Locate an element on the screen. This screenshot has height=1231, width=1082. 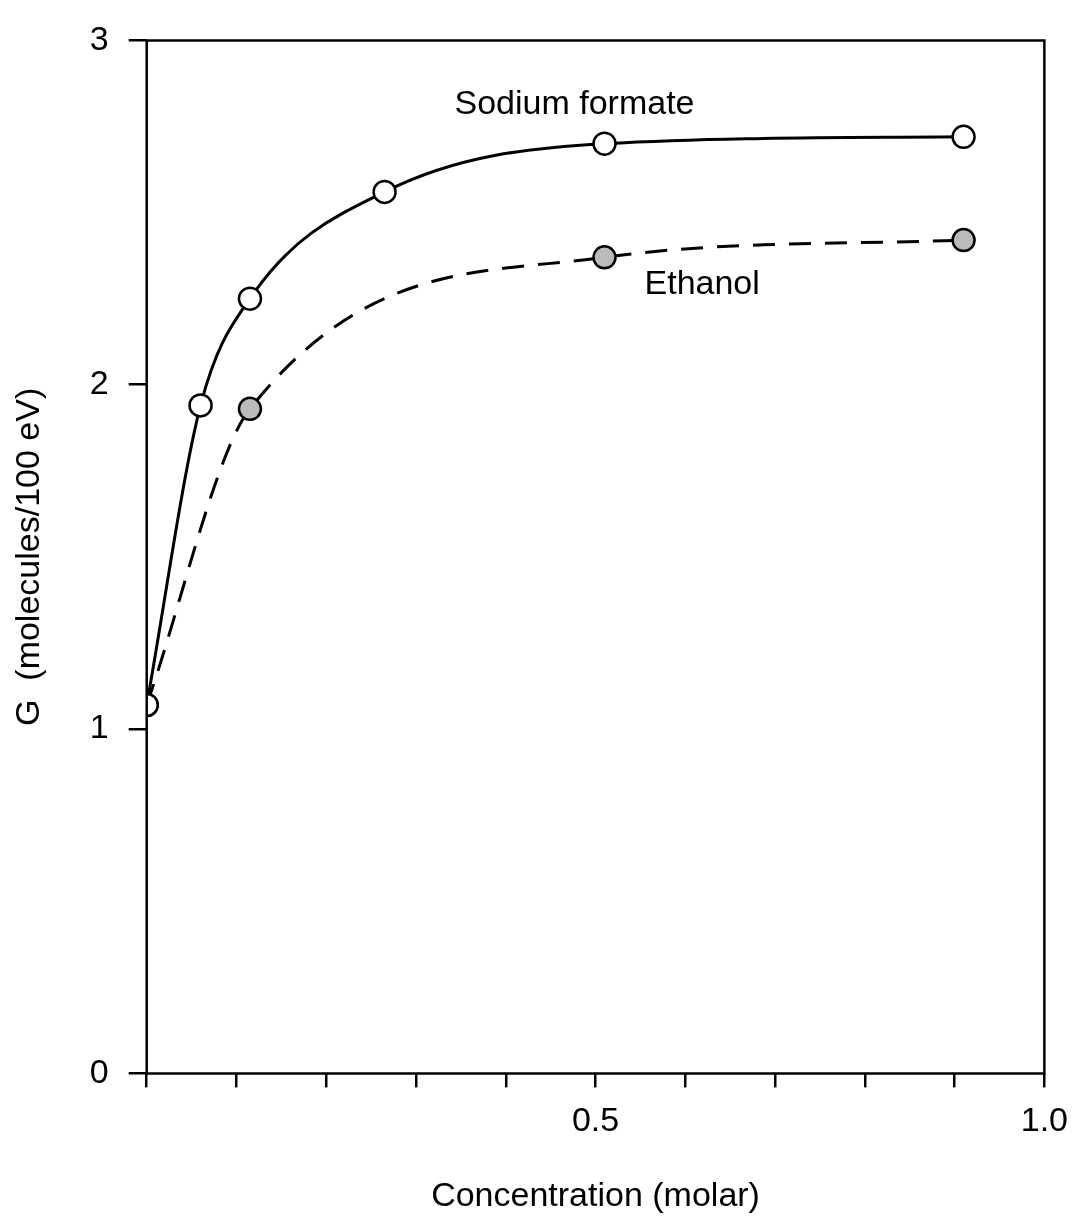
y-tick-label: 3 is located at coordinates (99, 37).